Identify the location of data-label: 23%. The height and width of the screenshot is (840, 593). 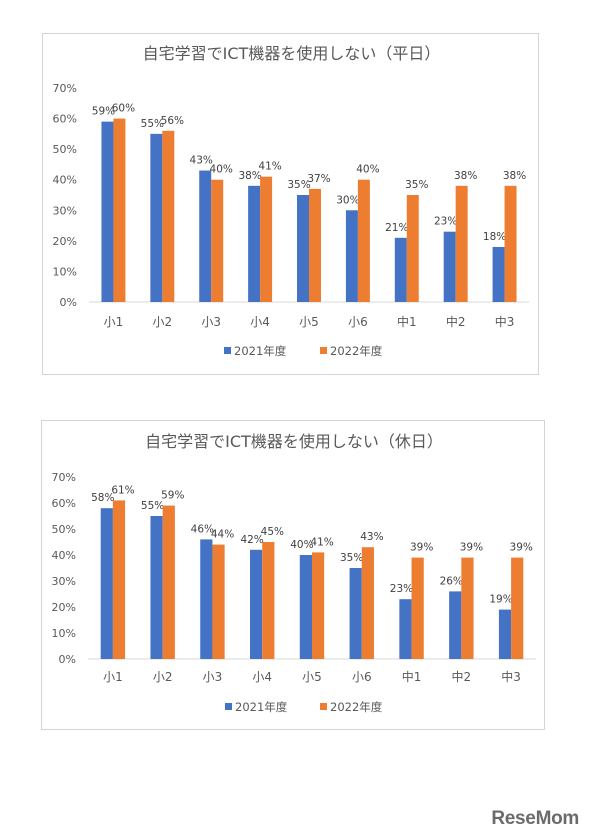
(401, 589).